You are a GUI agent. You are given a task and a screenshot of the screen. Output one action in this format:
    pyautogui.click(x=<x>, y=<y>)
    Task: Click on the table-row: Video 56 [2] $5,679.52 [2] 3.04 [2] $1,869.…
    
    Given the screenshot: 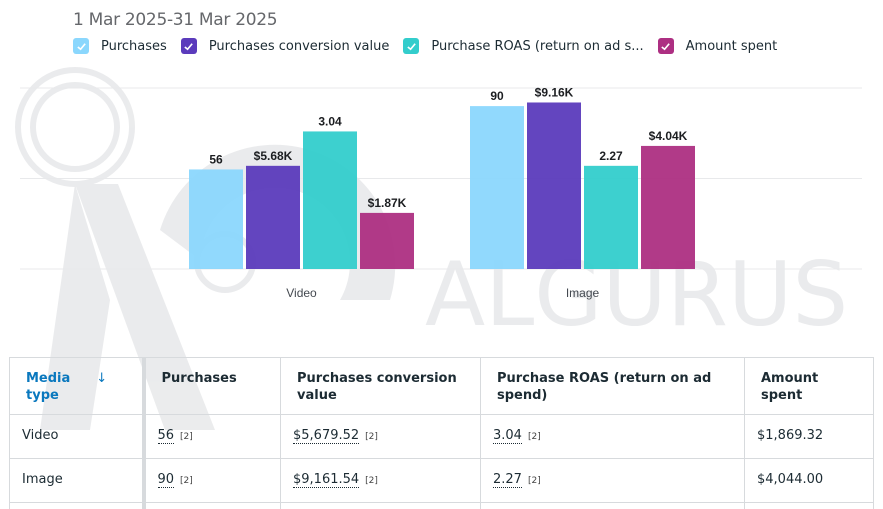 What is the action you would take?
    pyautogui.click(x=442, y=437)
    